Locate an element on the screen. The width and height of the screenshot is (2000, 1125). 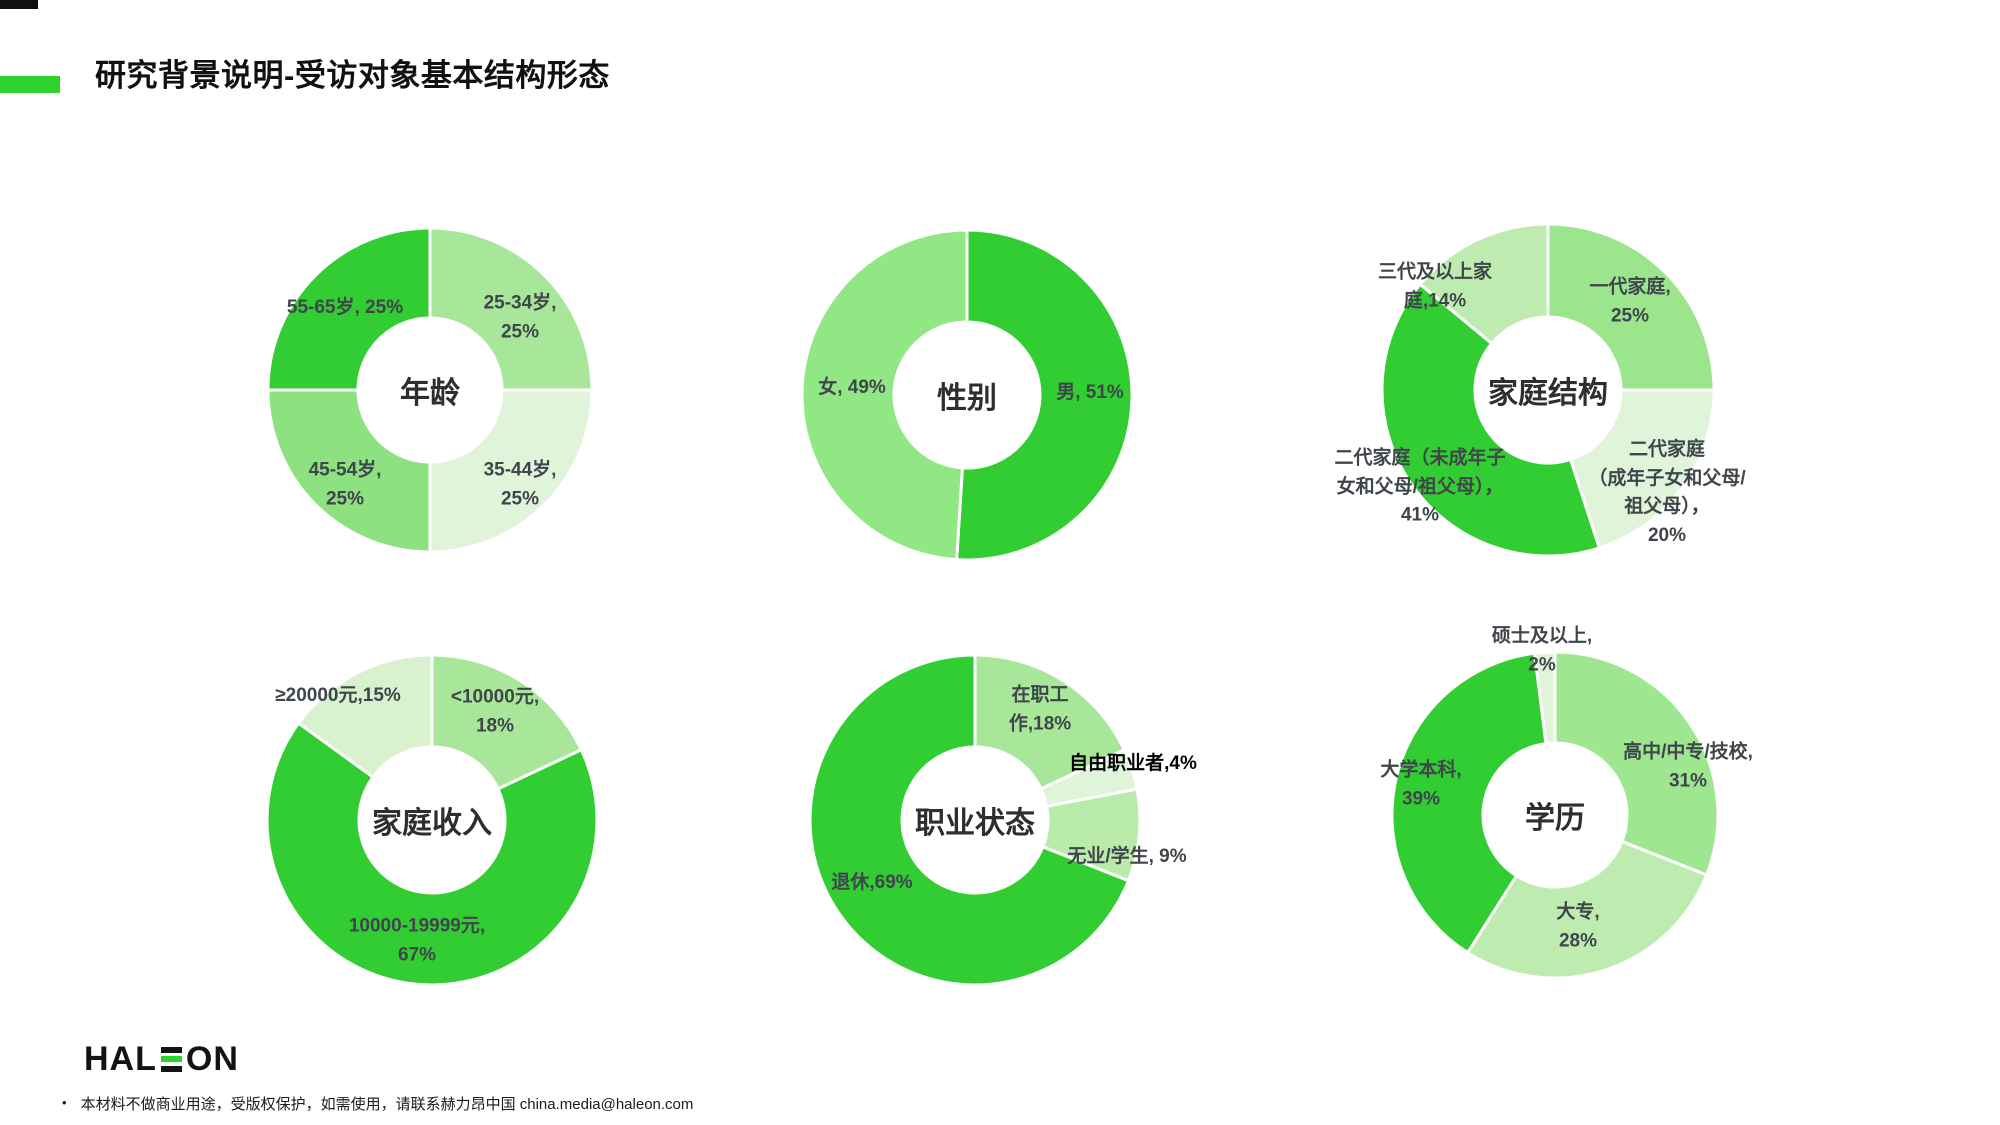
chart-title-occupation-status: 职业状态 is located at coordinates (975, 823).